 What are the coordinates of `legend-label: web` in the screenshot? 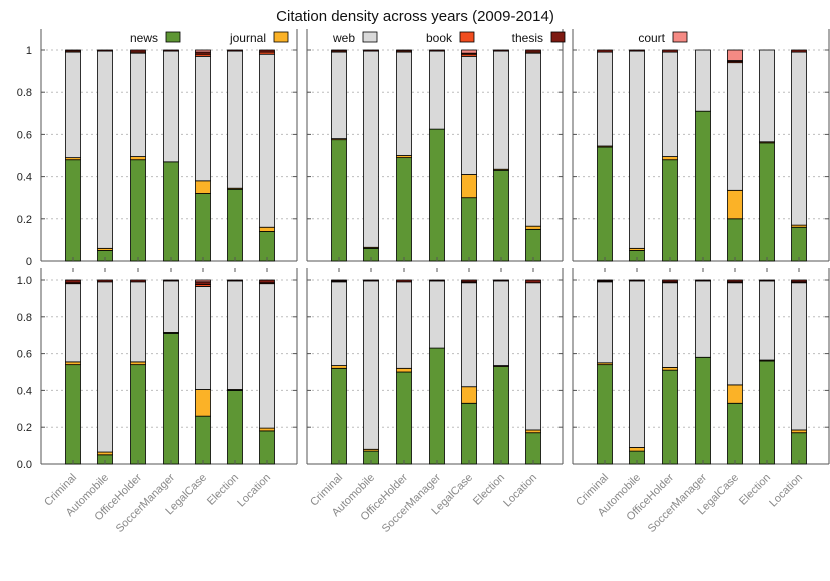 It's located at (343, 38).